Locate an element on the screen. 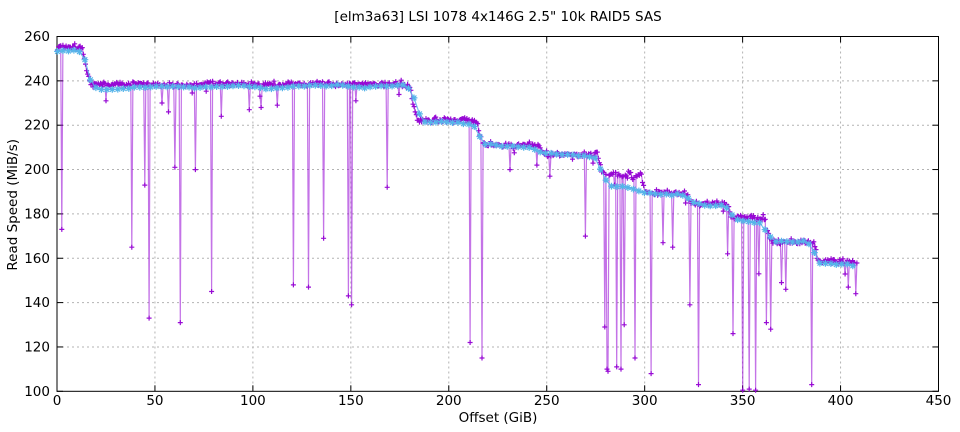 This screenshot has width=960, height=432. x-tick-label-0: 0 is located at coordinates (57, 401).